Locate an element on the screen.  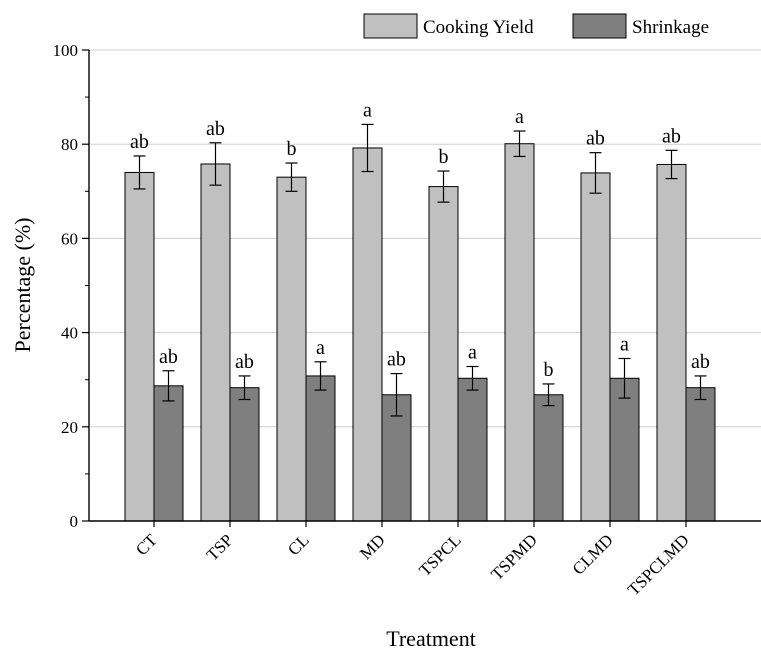
x-tick-label: MD is located at coordinates (372, 546).